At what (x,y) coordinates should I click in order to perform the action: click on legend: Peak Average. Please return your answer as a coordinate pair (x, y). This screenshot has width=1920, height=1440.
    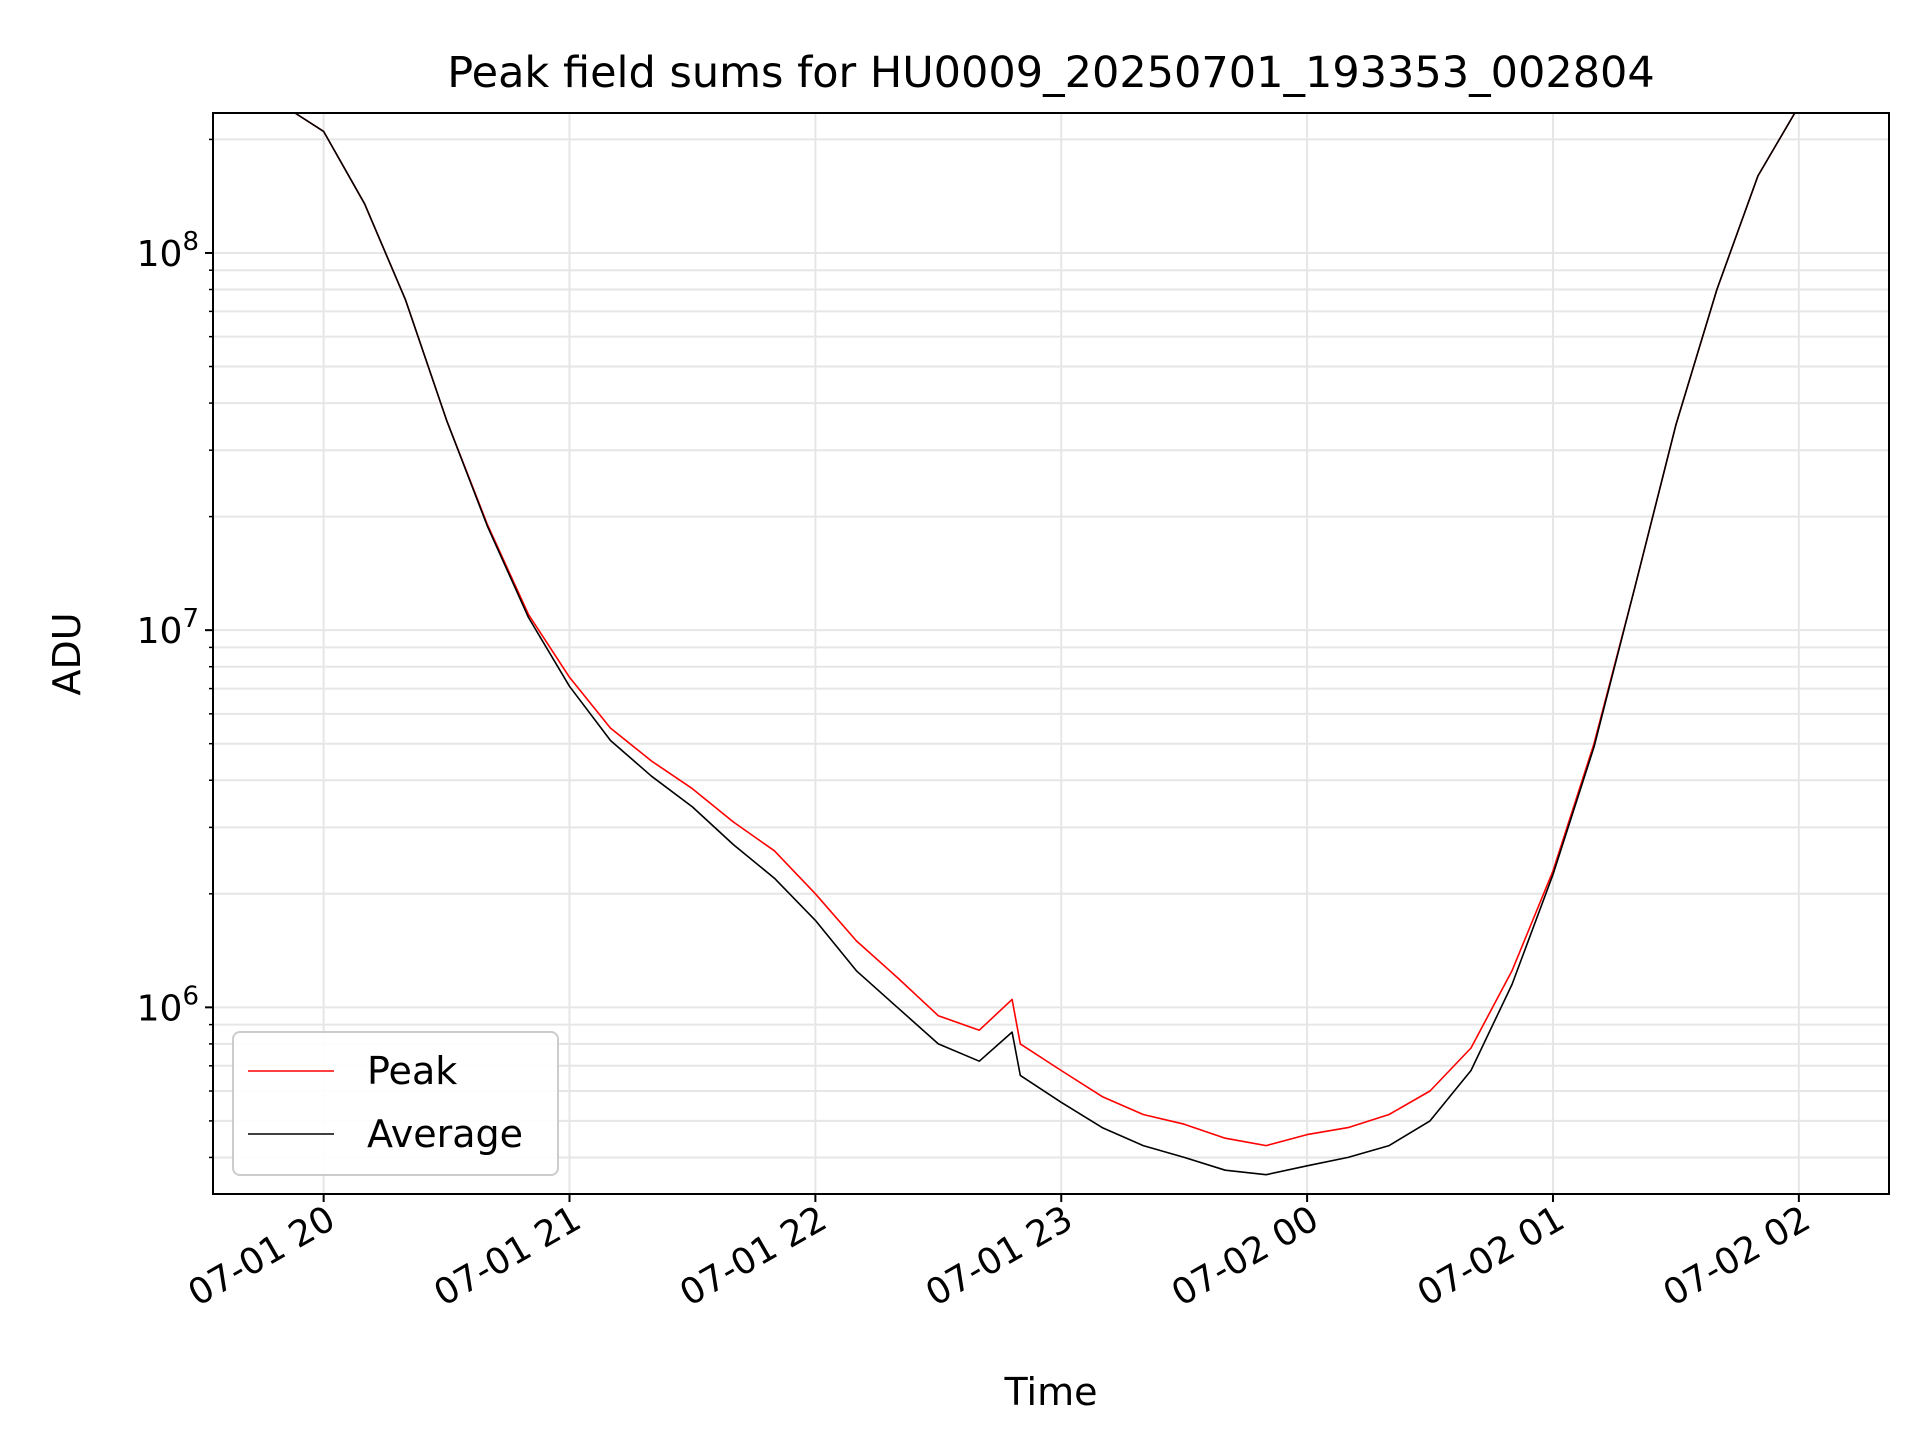
    Looking at the image, I should click on (395, 1103).